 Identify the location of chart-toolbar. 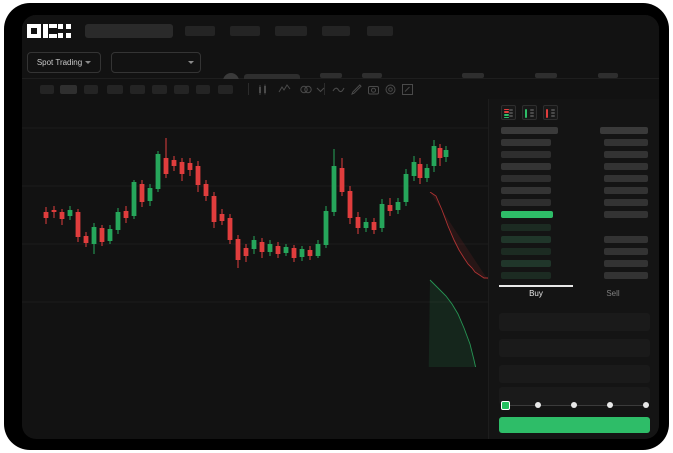
(340, 89).